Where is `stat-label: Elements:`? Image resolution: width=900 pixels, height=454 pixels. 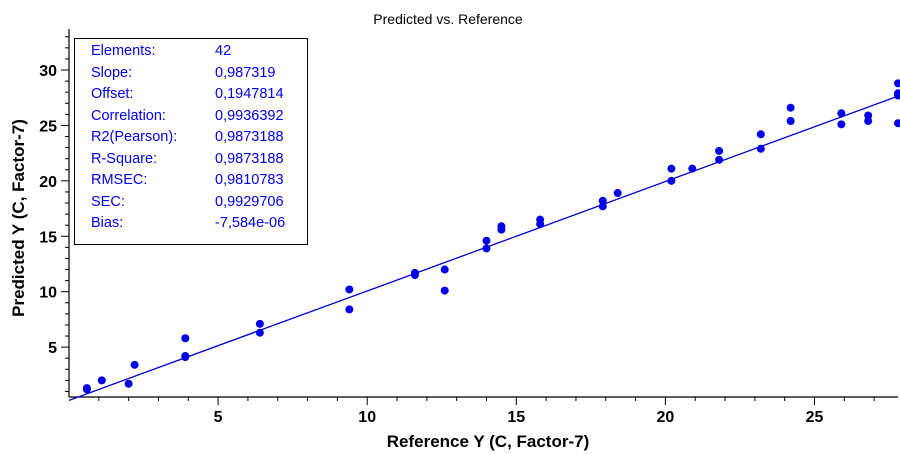
stat-label: Elements: is located at coordinates (123, 51).